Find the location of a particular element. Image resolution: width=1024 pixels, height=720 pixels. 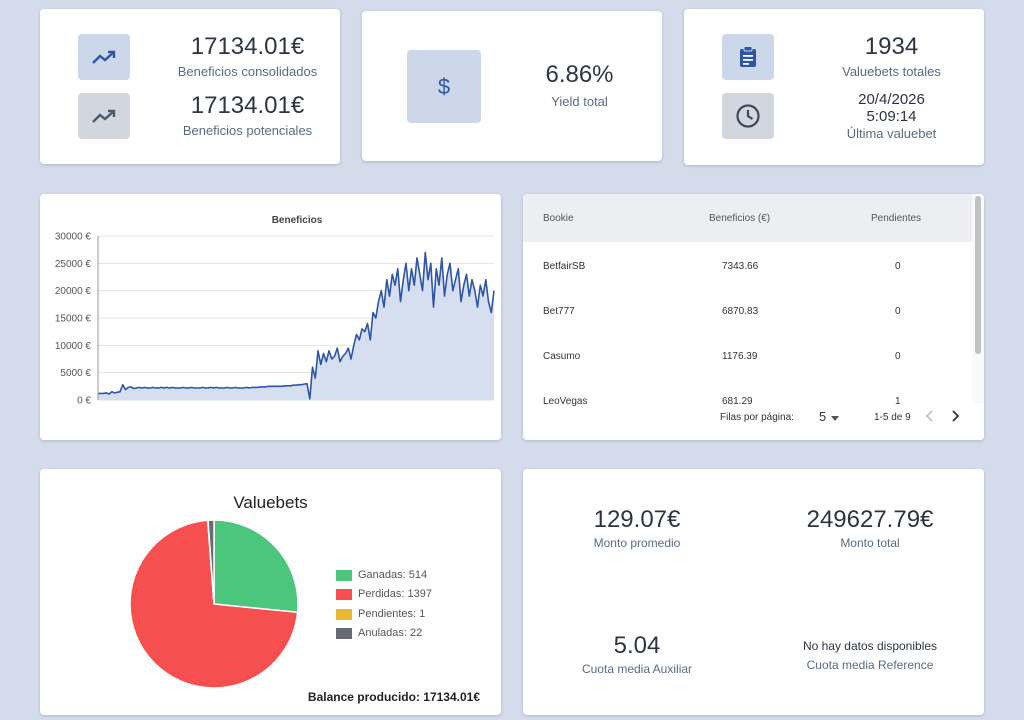

chevron-right-icon is located at coordinates (956, 416).